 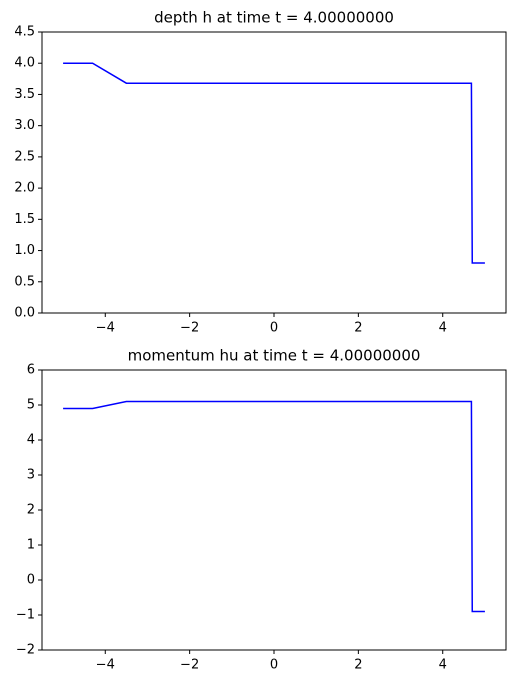 I want to click on y-tick-label: 1.0, so click(x=24, y=250).